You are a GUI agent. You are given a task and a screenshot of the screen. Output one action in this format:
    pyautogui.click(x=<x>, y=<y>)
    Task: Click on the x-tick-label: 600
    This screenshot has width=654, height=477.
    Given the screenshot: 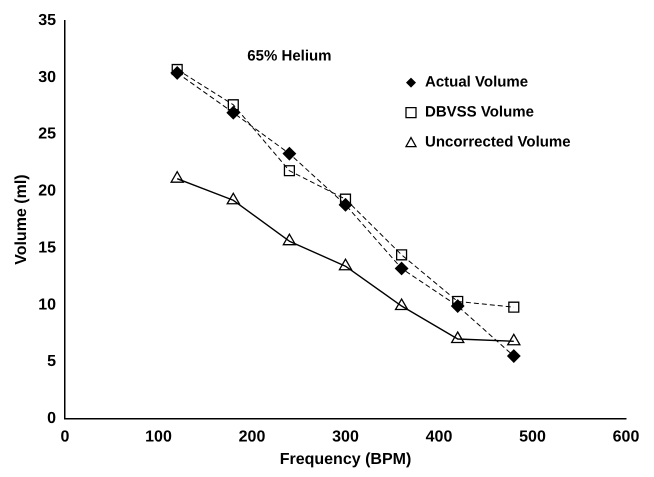 What is the action you would take?
    pyautogui.click(x=626, y=437)
    